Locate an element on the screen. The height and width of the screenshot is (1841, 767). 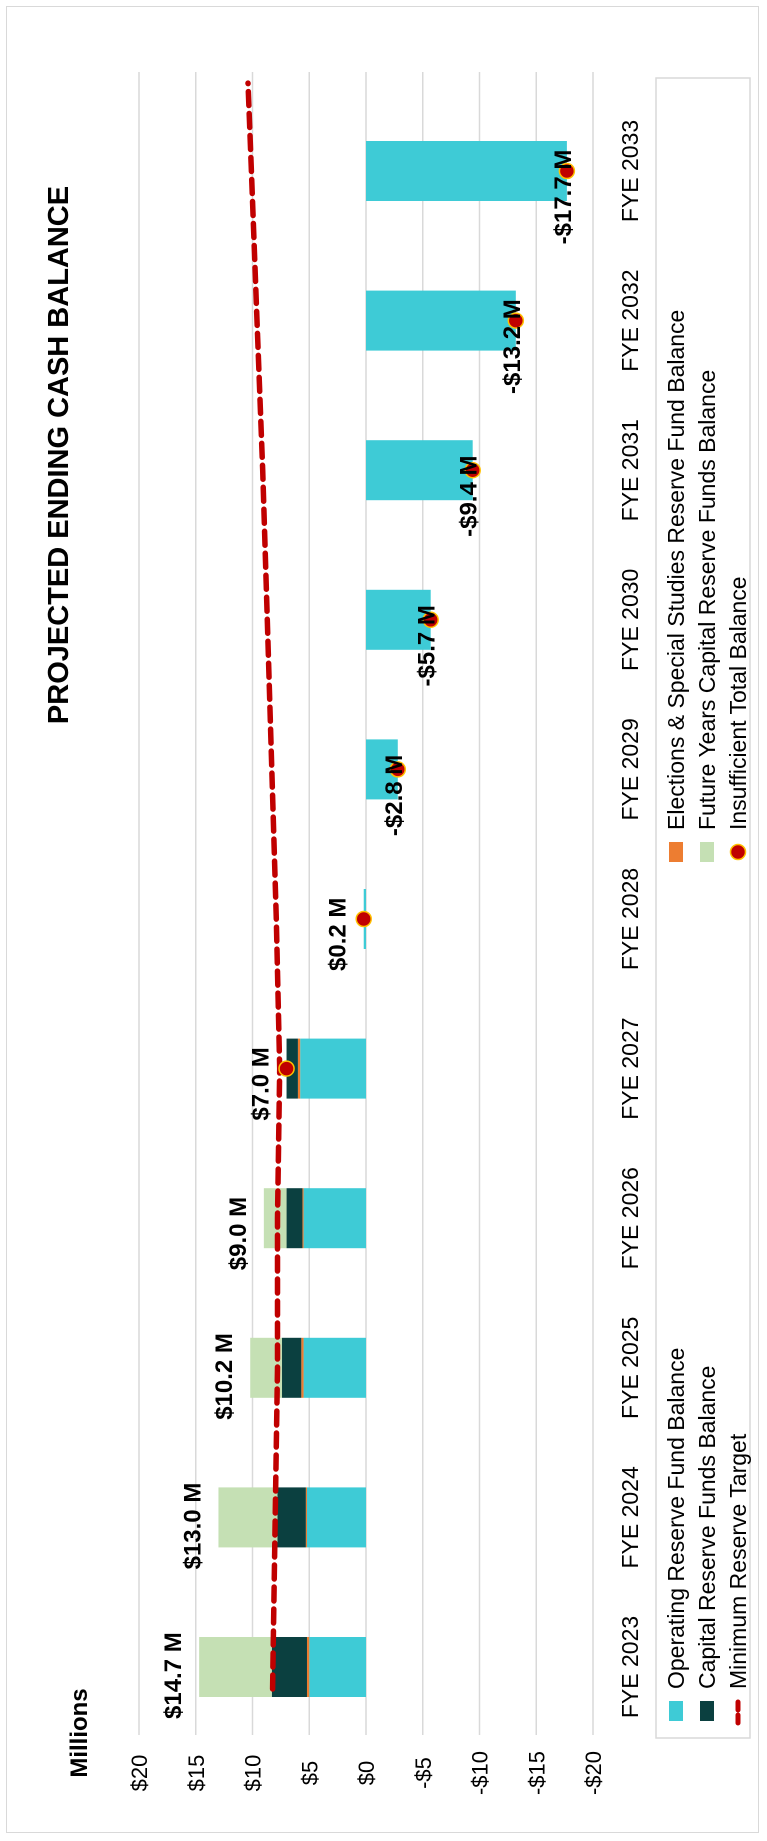
legend-dot-marker is located at coordinates (738, 852).